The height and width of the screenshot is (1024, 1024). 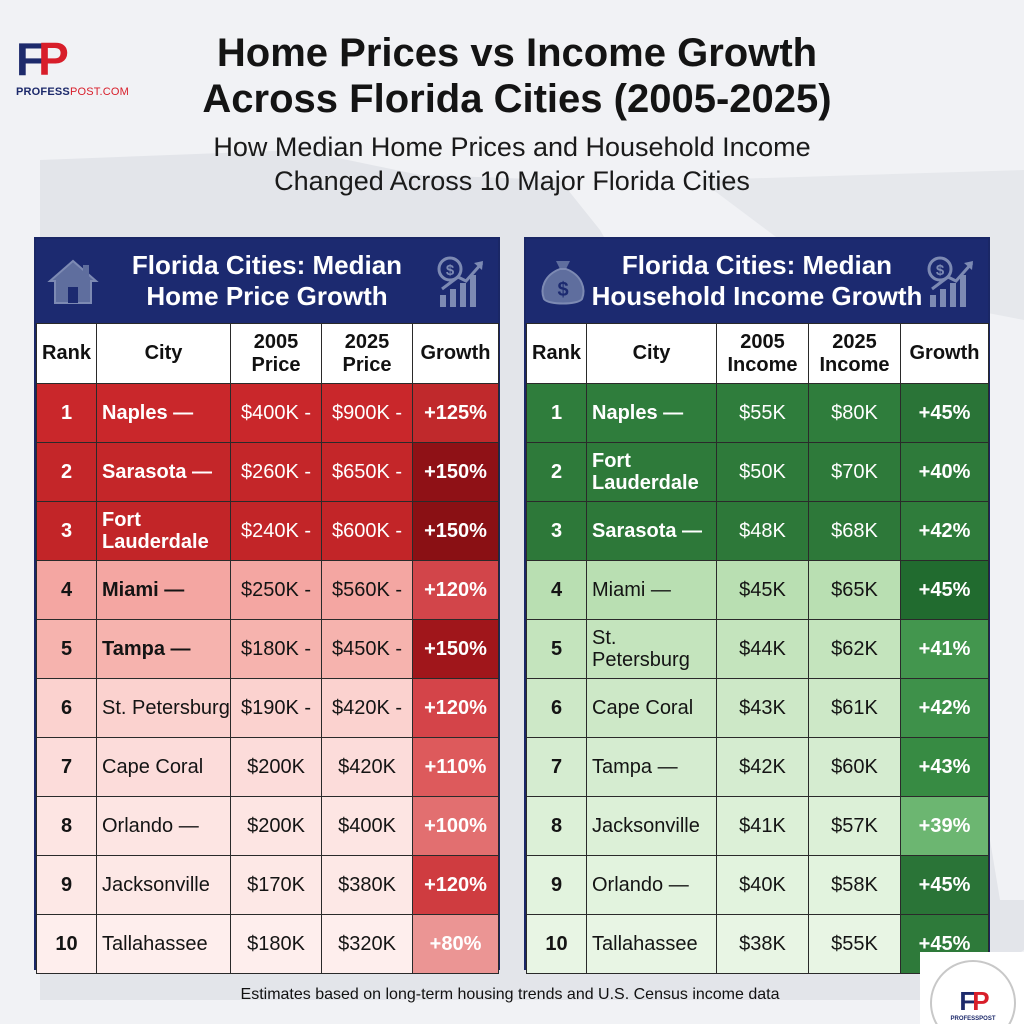 I want to click on city-cell: Miami —, so click(x=651, y=590).